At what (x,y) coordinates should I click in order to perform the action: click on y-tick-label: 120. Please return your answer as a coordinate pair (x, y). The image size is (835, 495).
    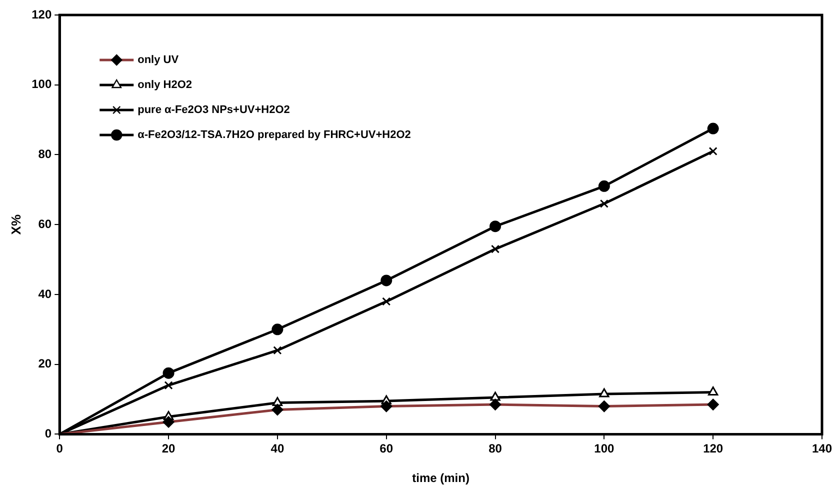
    Looking at the image, I should click on (42, 14).